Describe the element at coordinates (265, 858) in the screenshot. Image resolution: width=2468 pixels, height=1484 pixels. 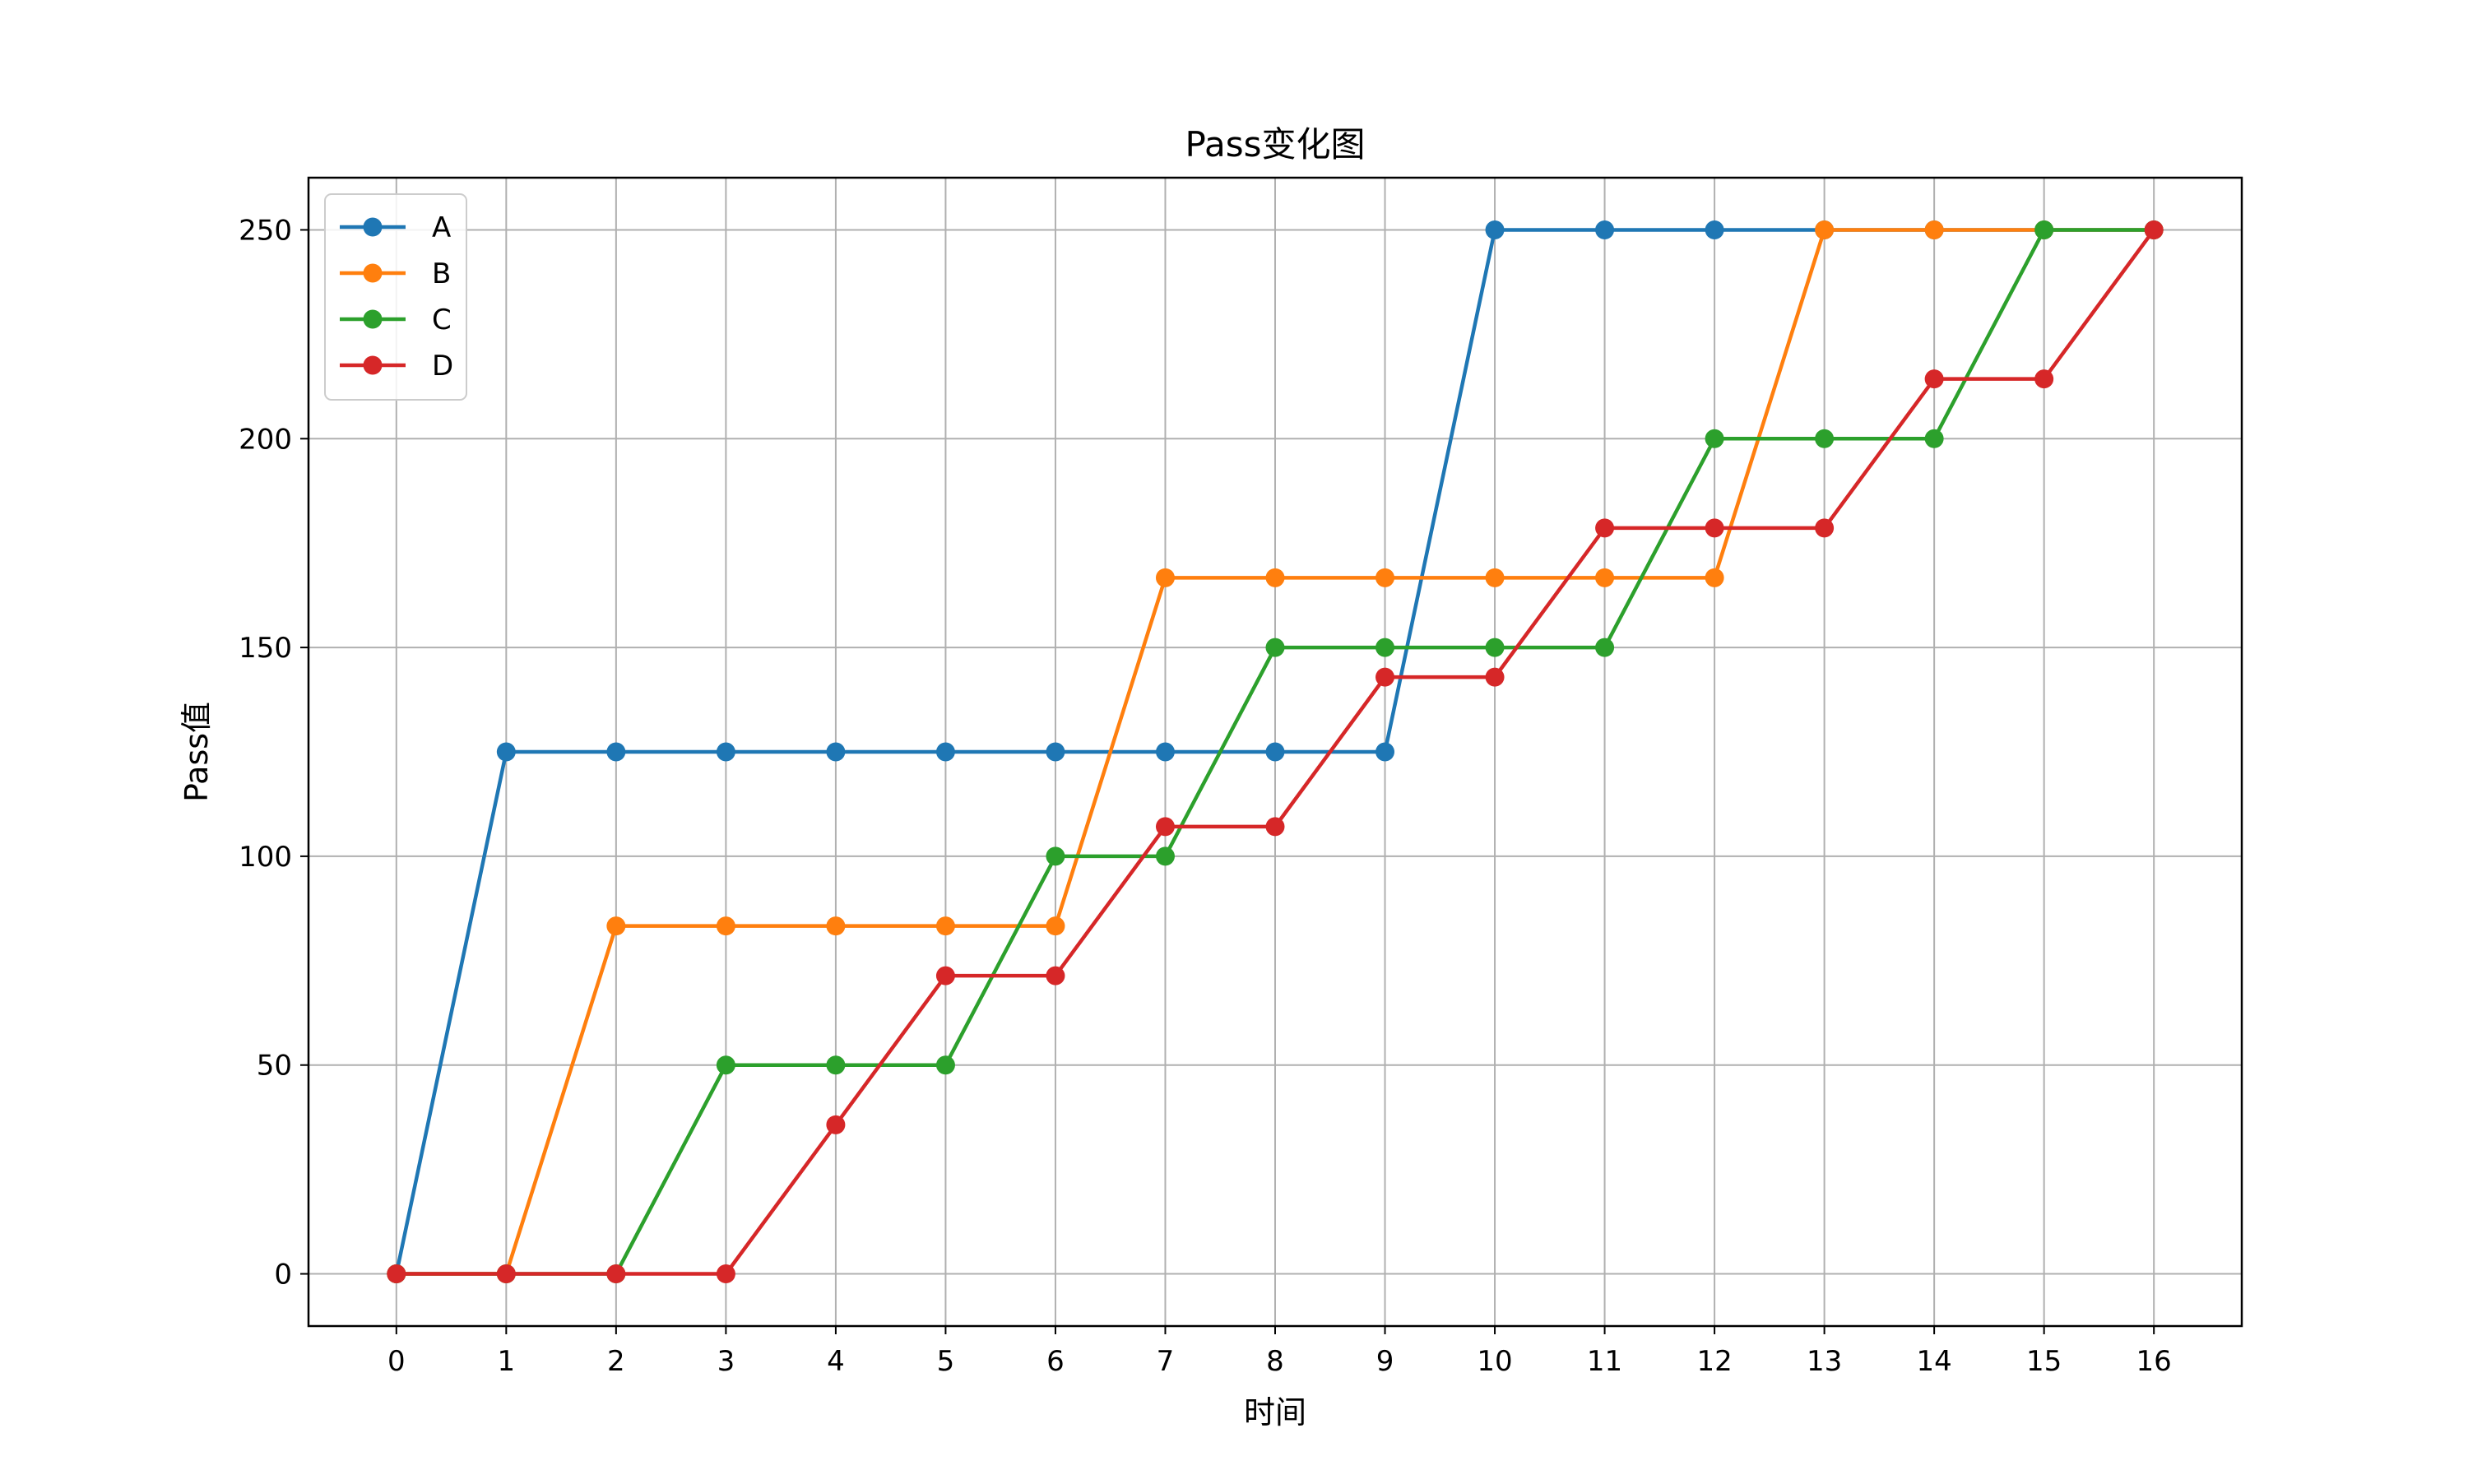
I see `y-tick-label: 100` at that location.